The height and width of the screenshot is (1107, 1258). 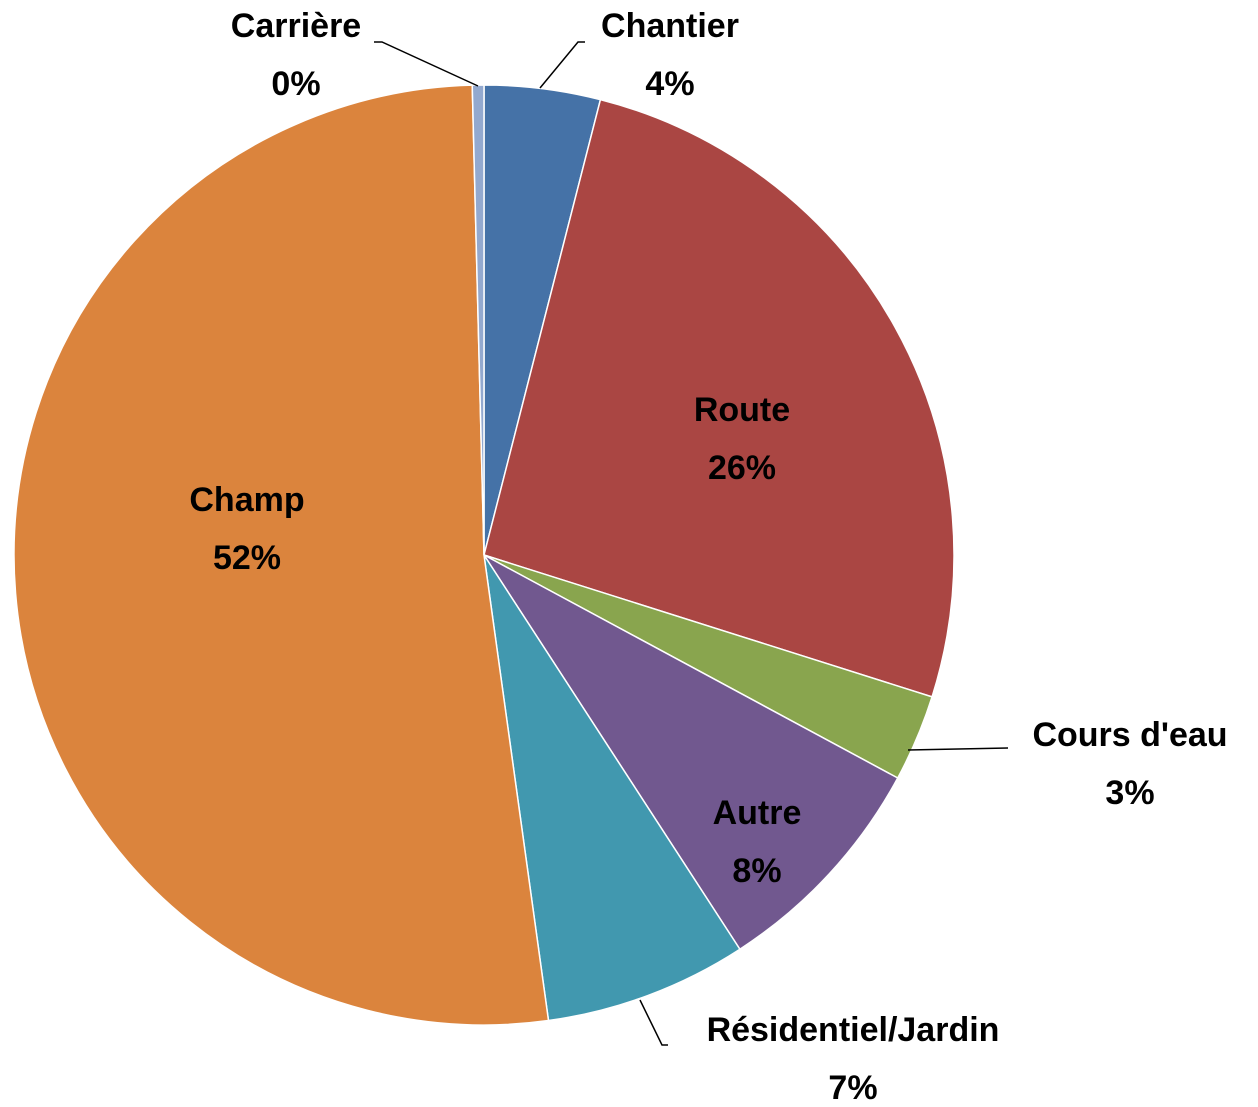 What do you see at coordinates (757, 813) in the screenshot?
I see `slice-label: Autre` at bounding box center [757, 813].